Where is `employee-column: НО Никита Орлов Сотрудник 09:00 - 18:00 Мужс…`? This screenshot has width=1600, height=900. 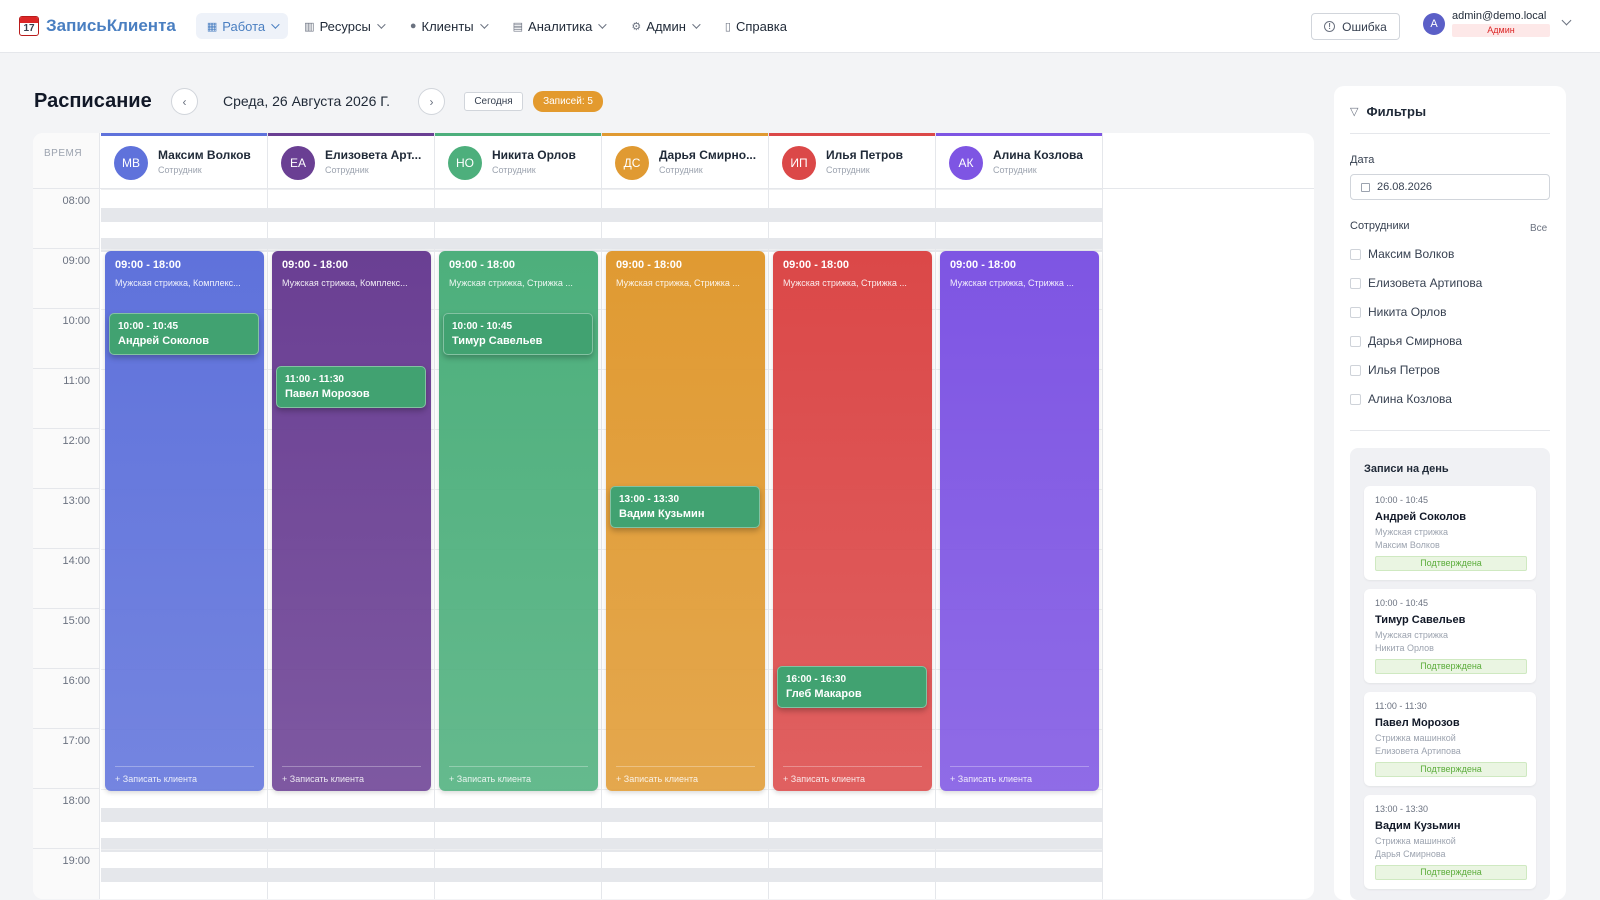 employee-column: НО Никита Орлов Сотрудник 09:00 - 18:00 Мужс… is located at coordinates (518, 516).